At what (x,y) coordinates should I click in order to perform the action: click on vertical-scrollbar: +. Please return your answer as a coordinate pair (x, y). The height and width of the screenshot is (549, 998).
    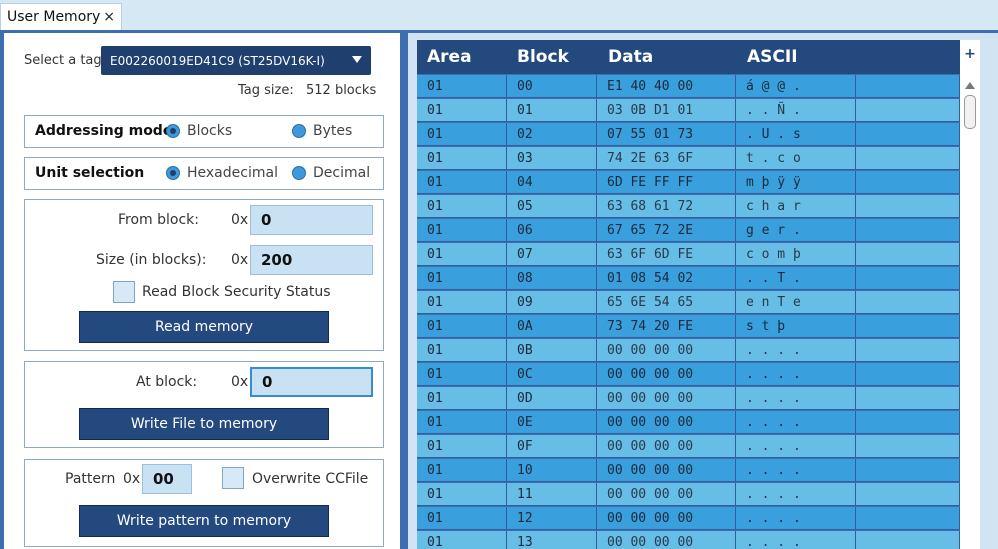
    Looking at the image, I should click on (970, 294).